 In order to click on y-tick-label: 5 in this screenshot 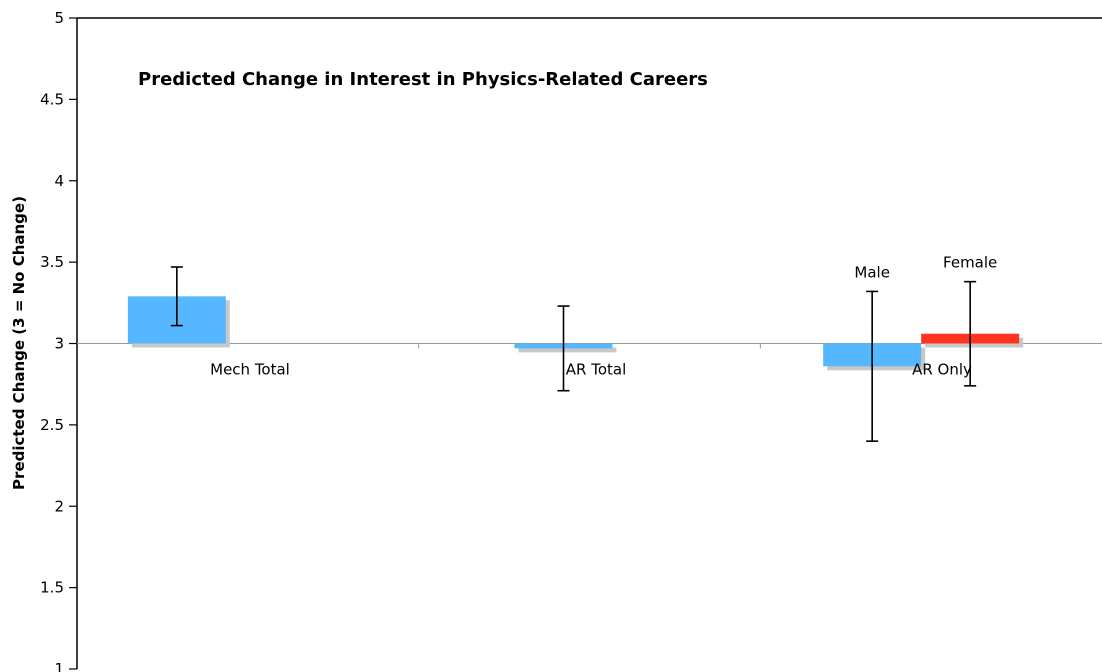, I will do `click(59, 18)`.